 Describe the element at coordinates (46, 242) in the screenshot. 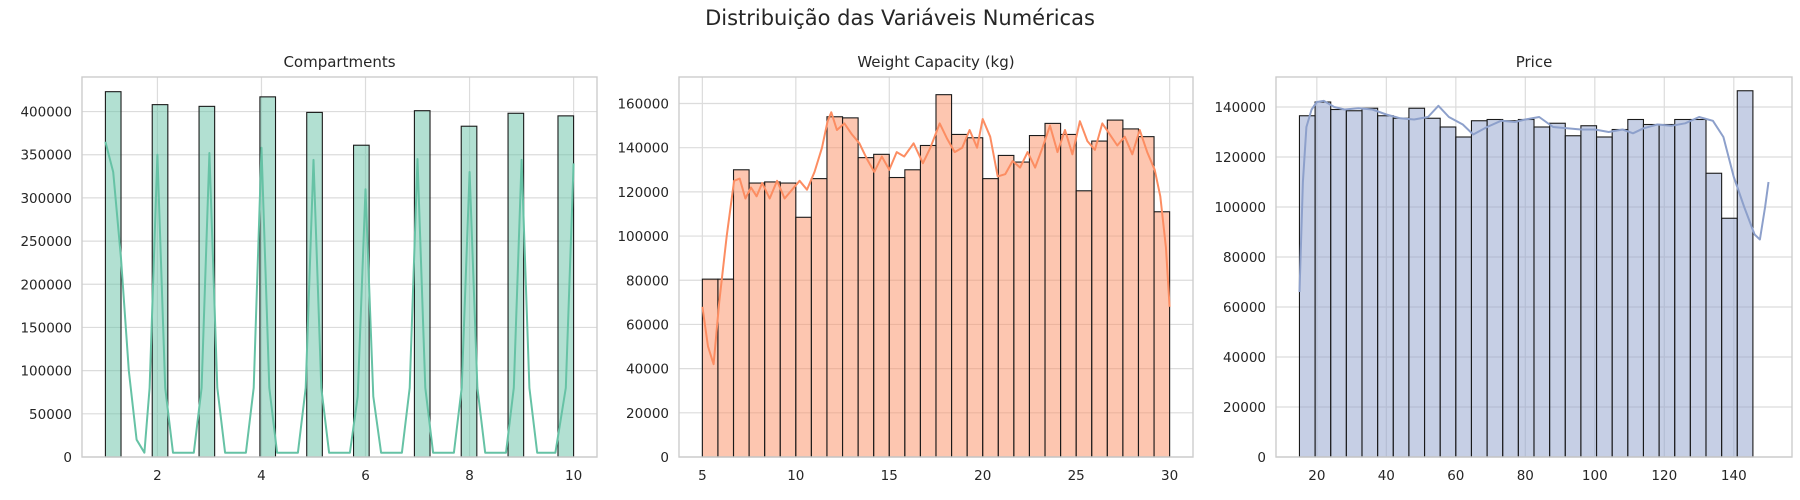

I see `panel-1-ytick-label-5: 250000` at that location.